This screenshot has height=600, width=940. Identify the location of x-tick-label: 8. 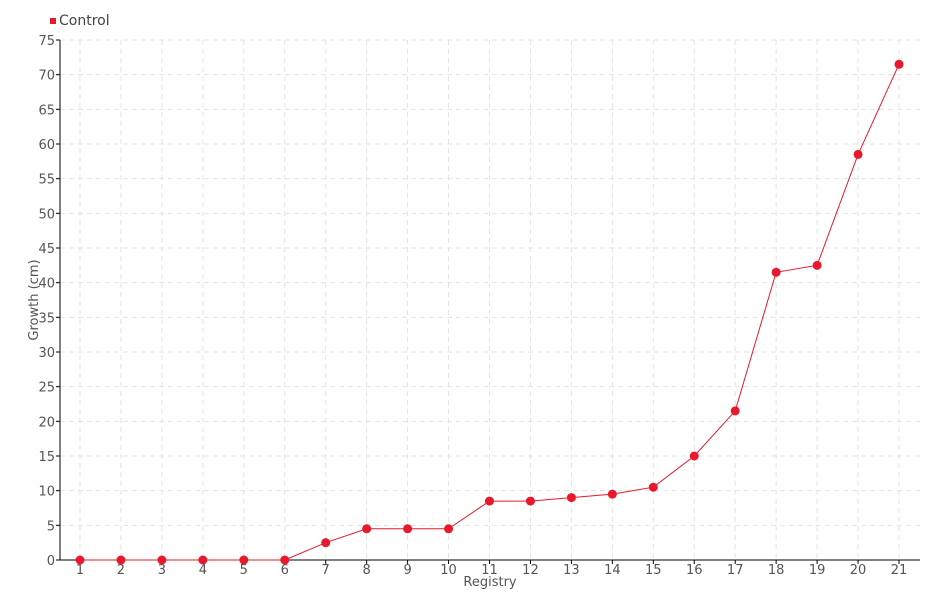
(367, 570).